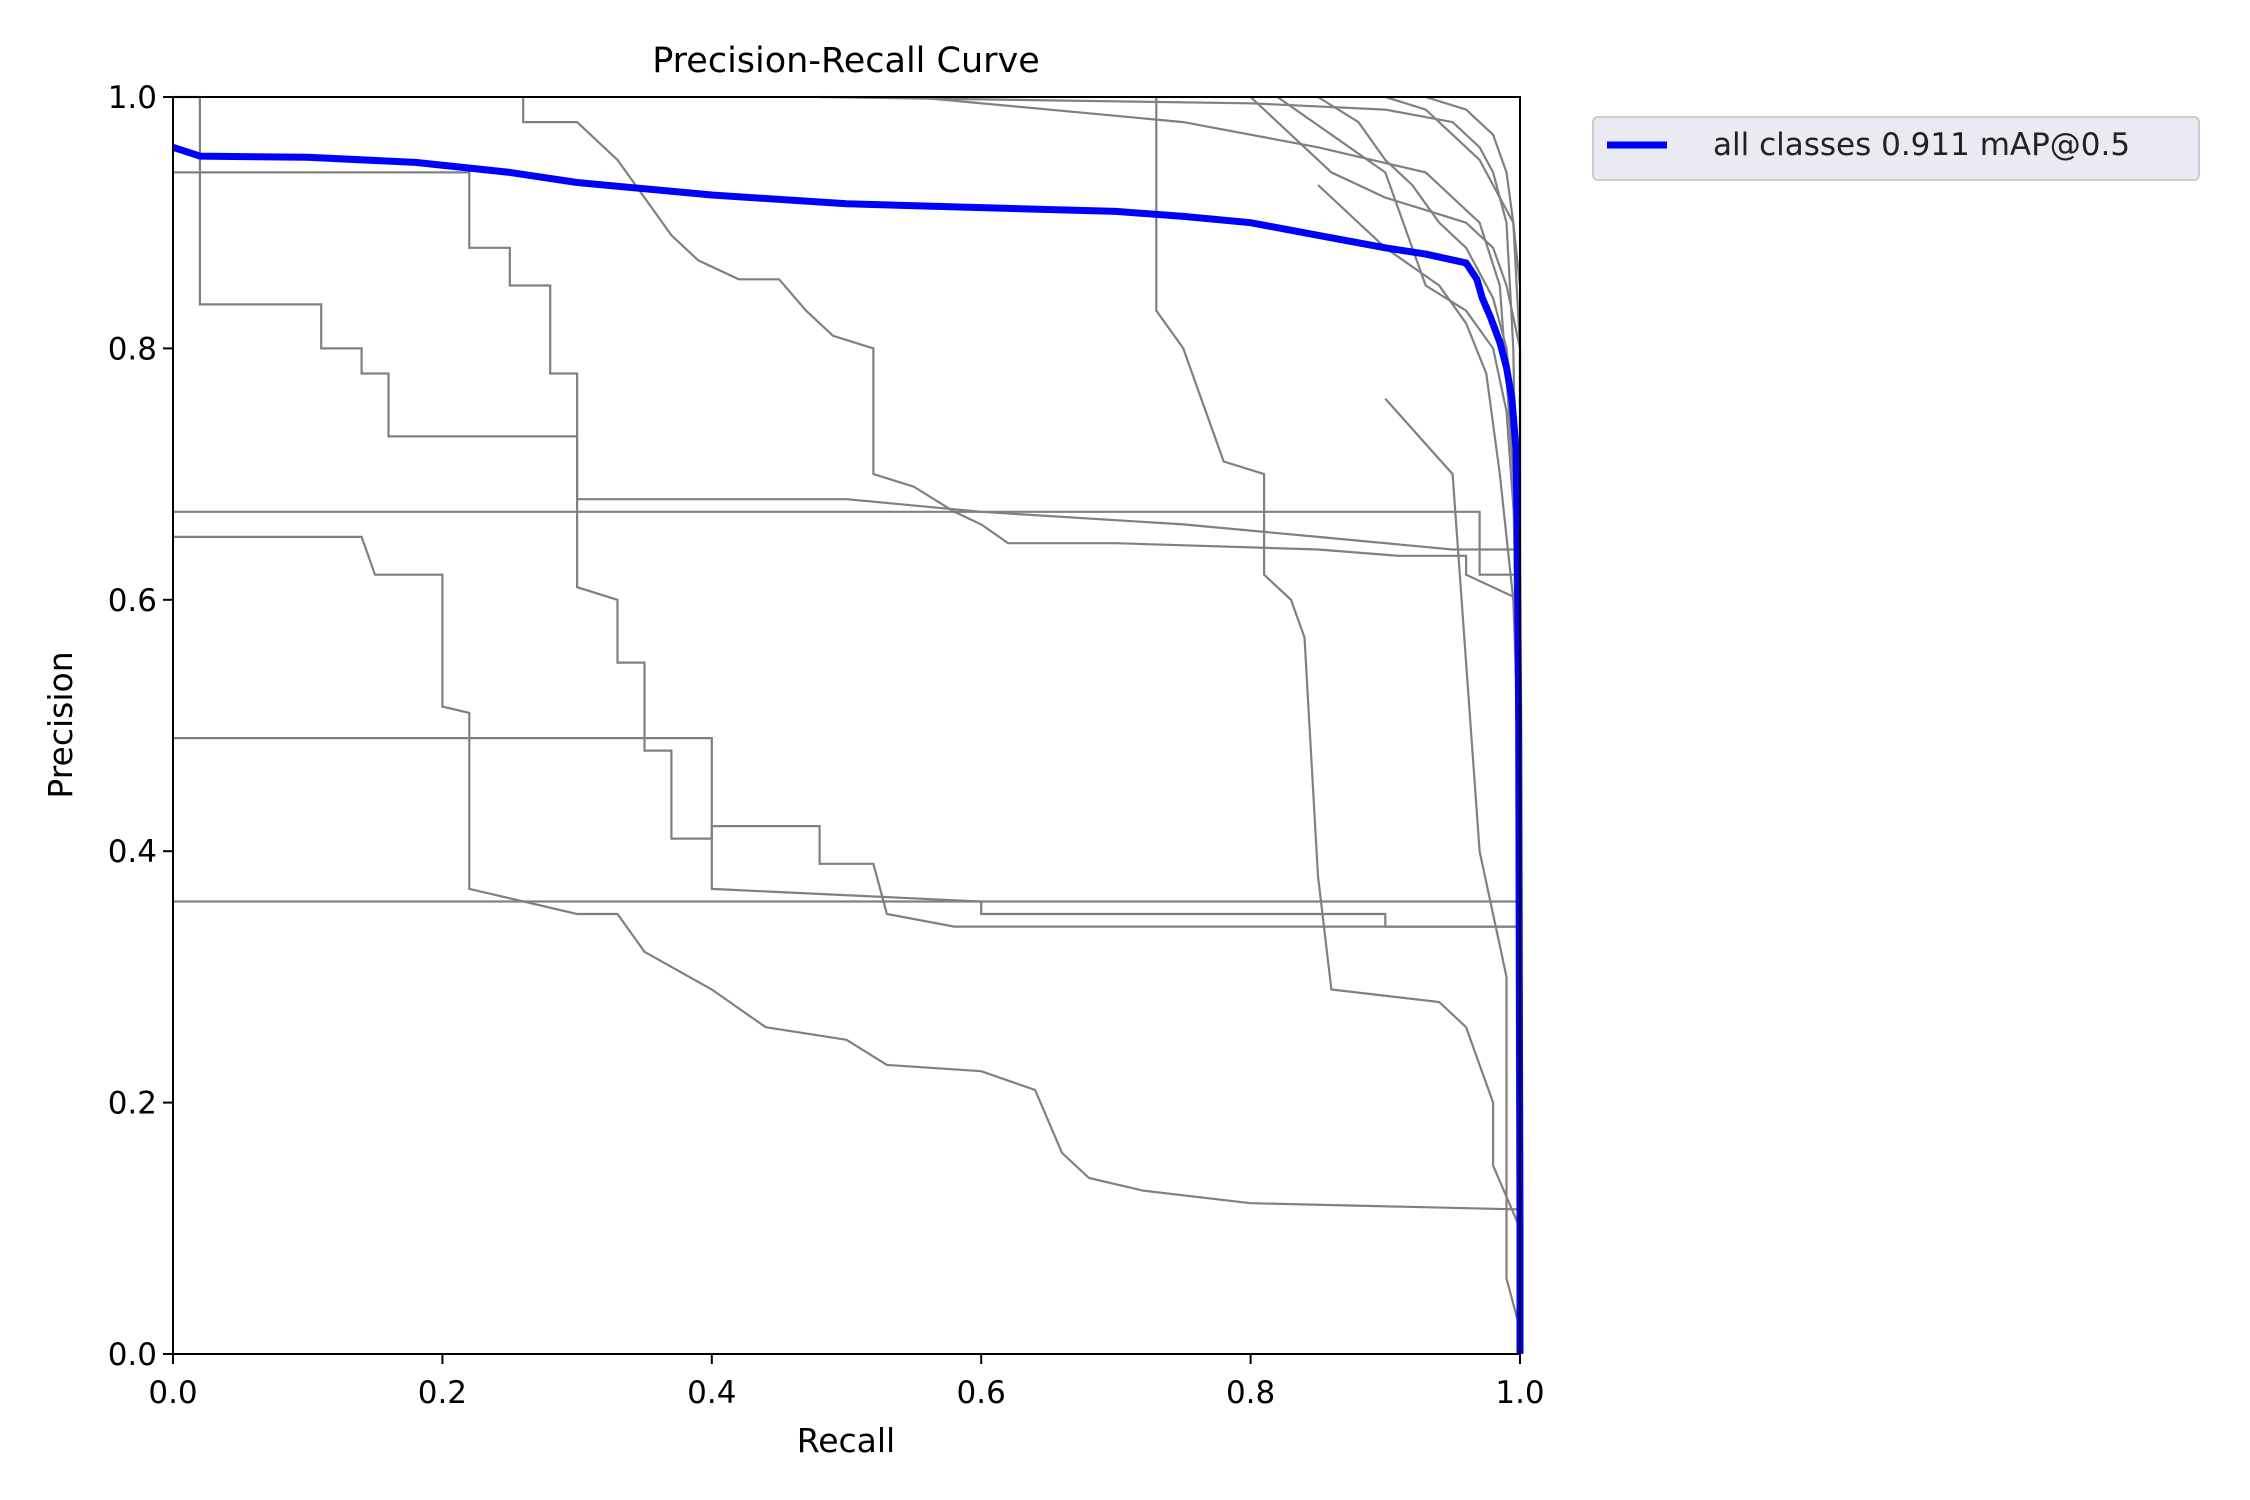 The width and height of the screenshot is (2250, 1500). I want to click on x-tick-label: 0.2, so click(442, 1393).